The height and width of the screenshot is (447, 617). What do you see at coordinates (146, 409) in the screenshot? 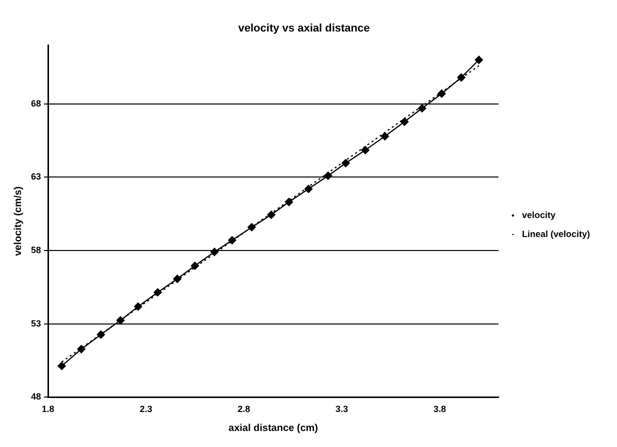
I see `x-tick-label: 2.3` at bounding box center [146, 409].